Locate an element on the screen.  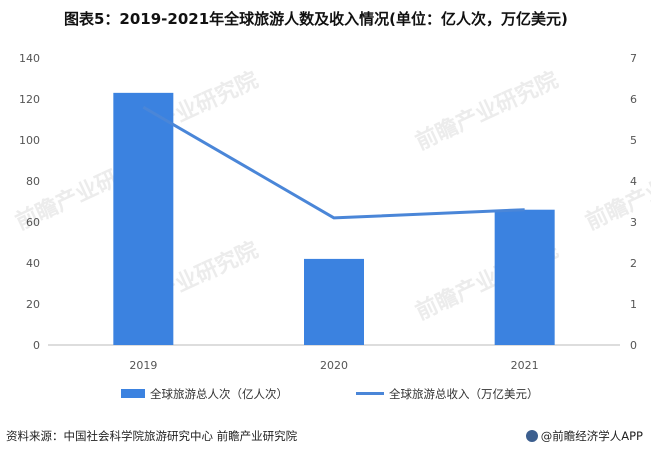
x-tick-label: 2019 is located at coordinates (143, 365).